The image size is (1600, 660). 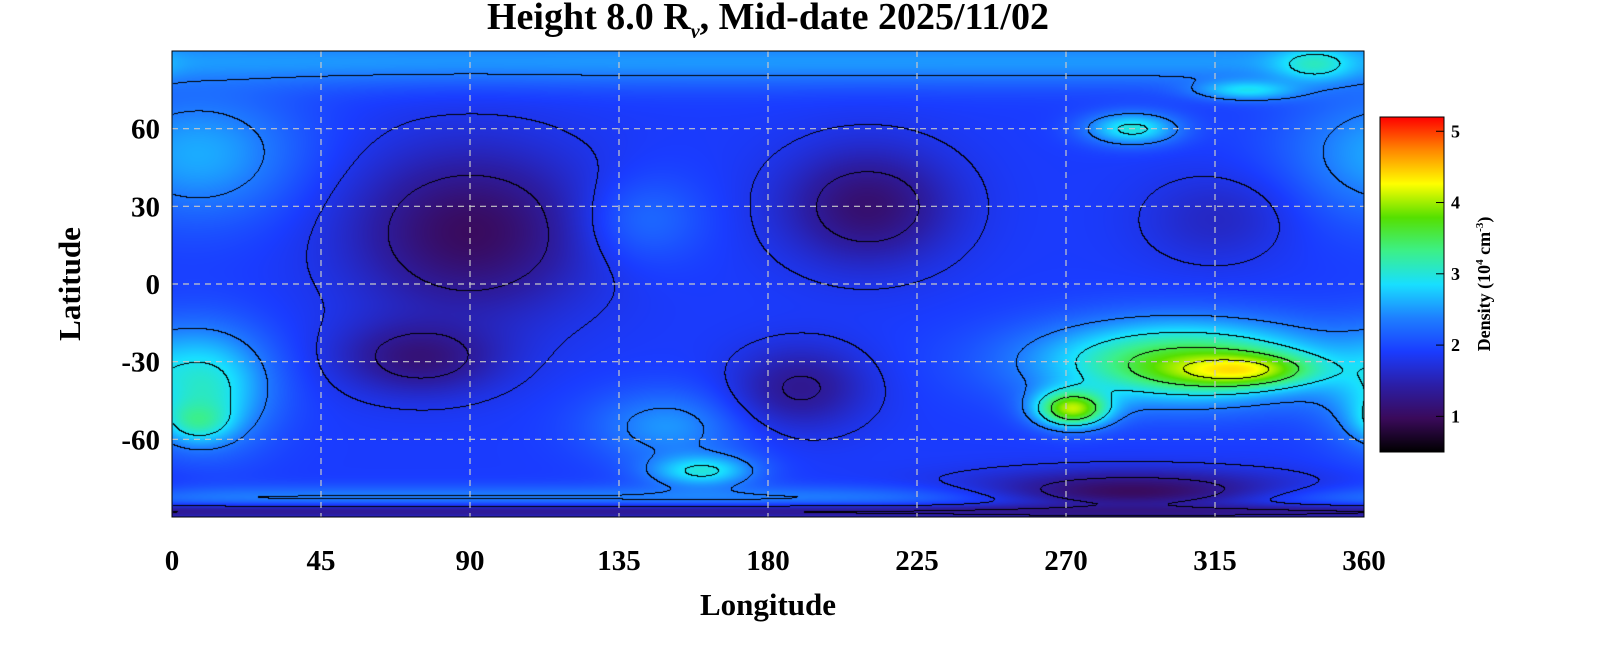 What do you see at coordinates (140, 363) in the screenshot?
I see `y-tick-label: -30` at bounding box center [140, 363].